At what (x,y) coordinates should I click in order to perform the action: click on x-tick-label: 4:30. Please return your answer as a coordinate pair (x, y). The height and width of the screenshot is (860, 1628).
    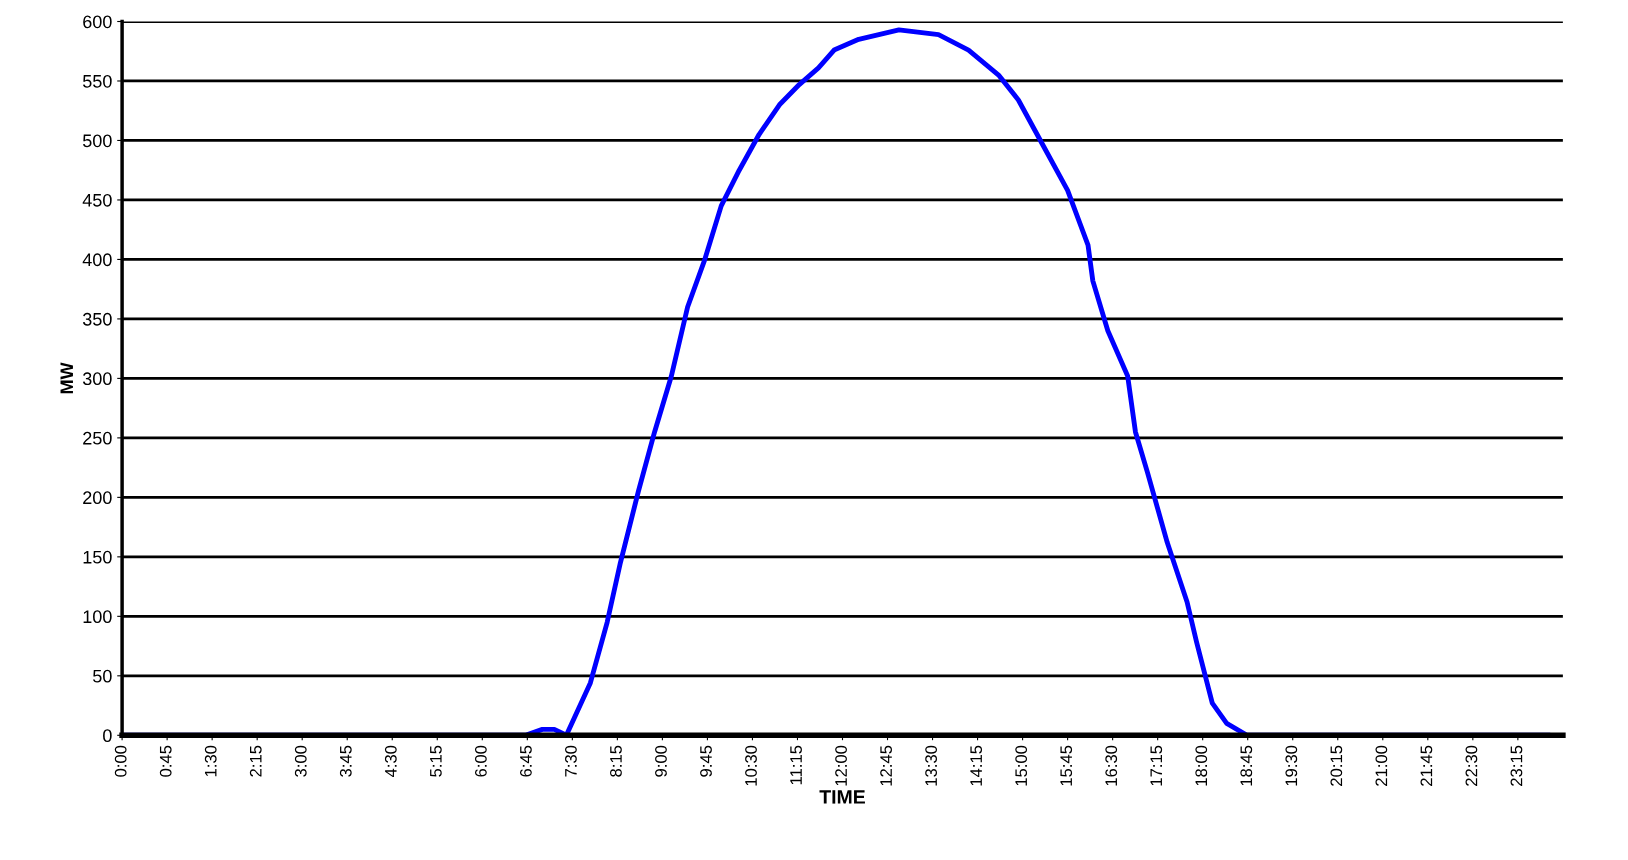
    Looking at the image, I should click on (390, 761).